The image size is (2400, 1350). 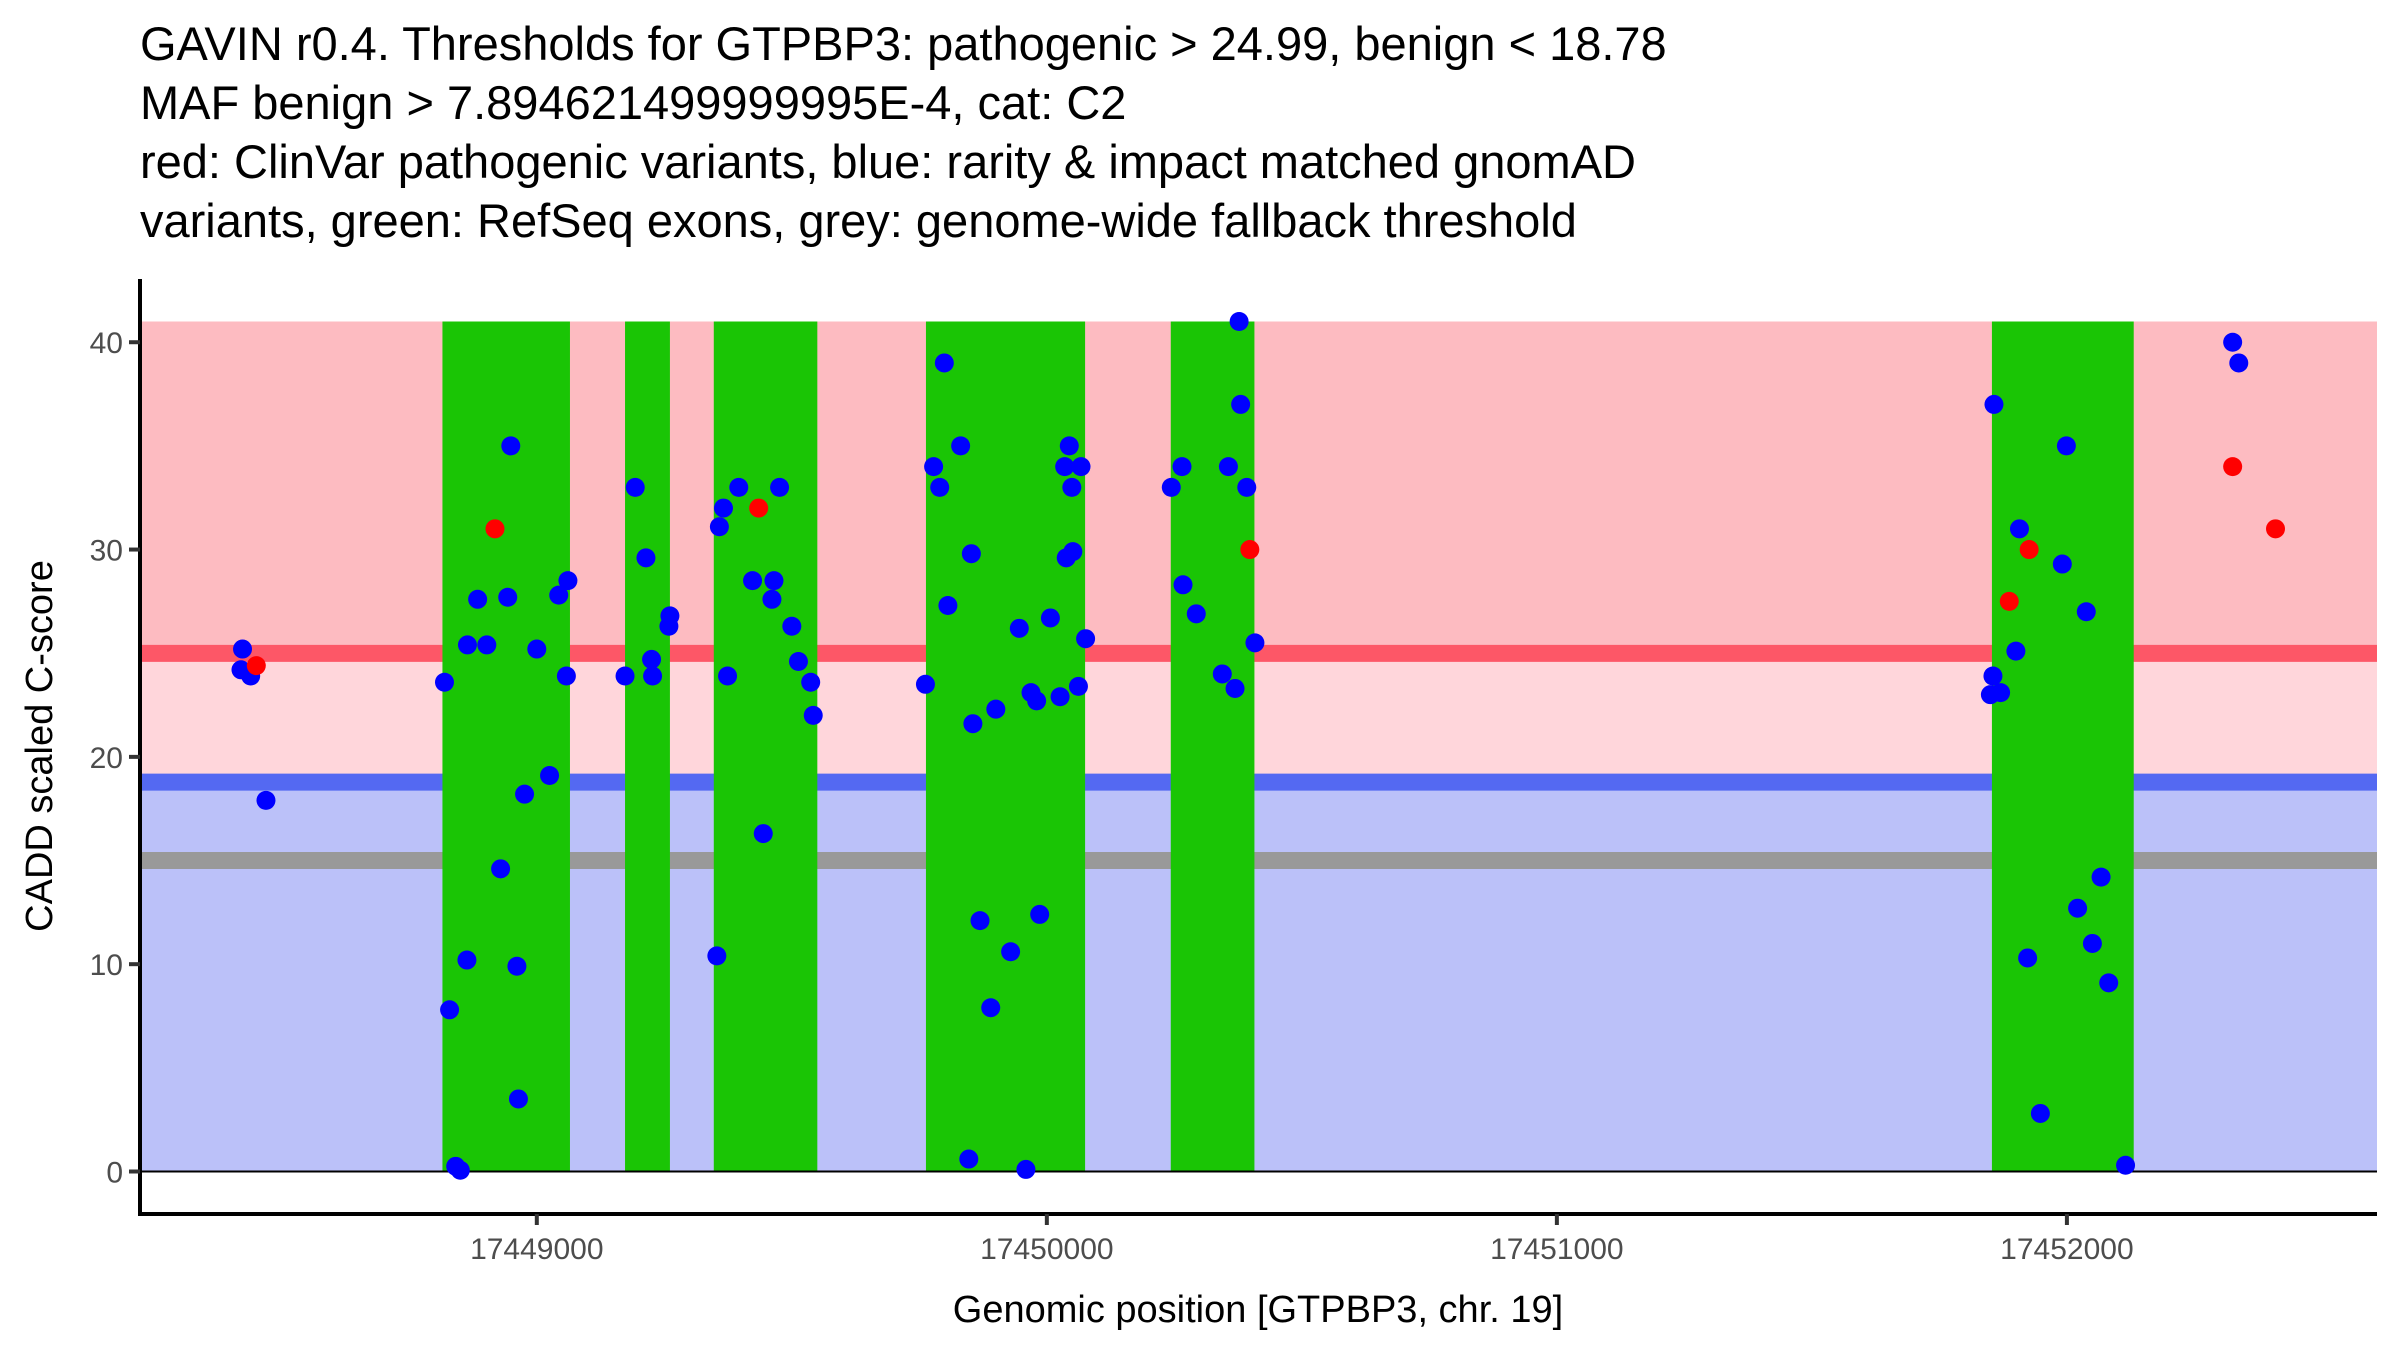 I want to click on x-tick-label: 17452000, so click(x=2066, y=1249).